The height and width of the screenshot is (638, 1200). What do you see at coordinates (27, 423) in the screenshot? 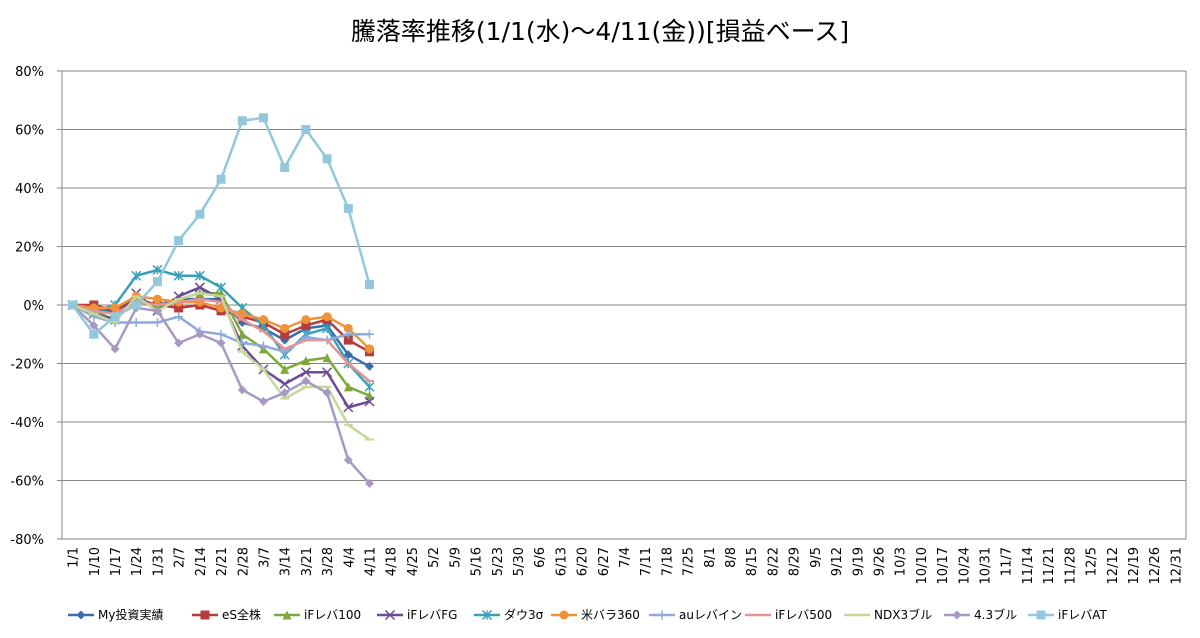
I see `y-tick-label: -40%` at bounding box center [27, 423].